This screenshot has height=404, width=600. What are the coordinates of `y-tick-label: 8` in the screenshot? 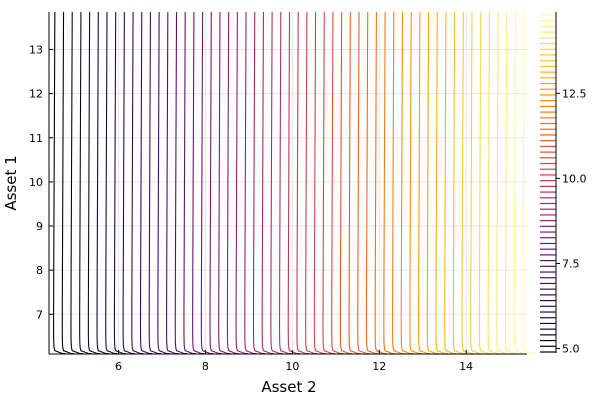 It's located at (39, 270).